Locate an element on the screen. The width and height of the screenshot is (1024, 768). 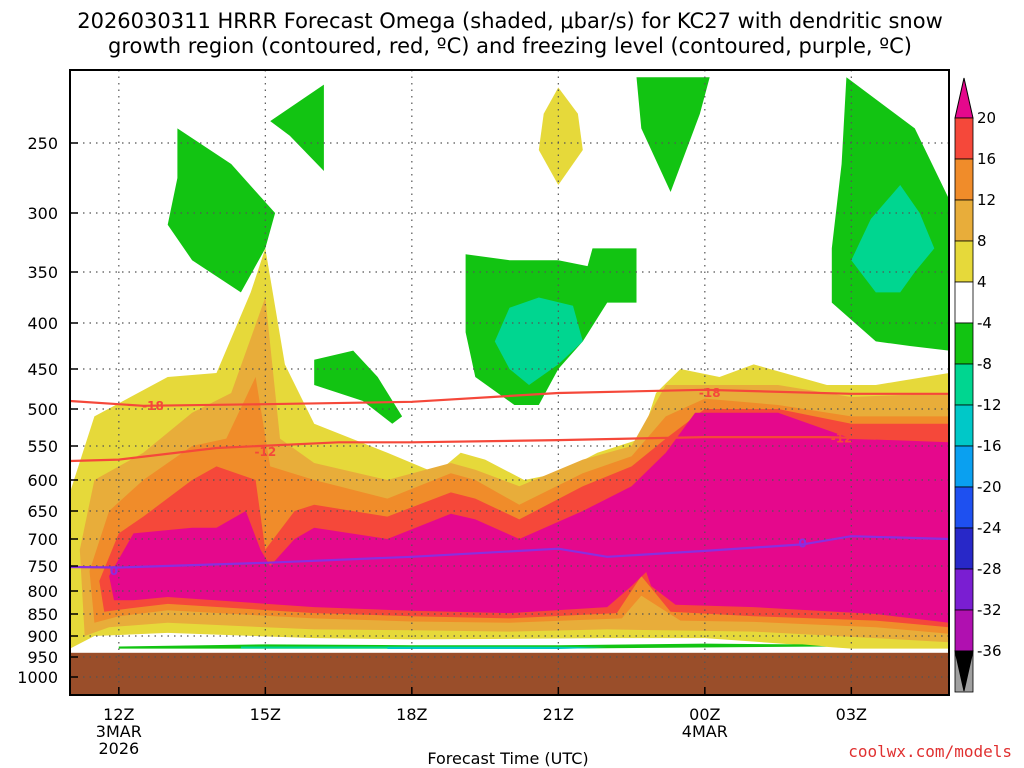
x-tick-label-21Z: 21Z is located at coordinates (558, 714).